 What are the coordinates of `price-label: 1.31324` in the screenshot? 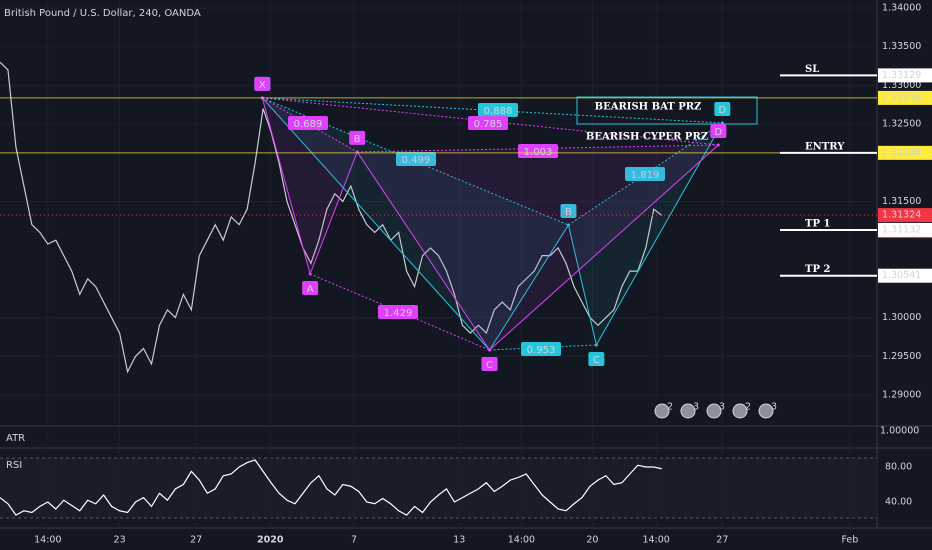 It's located at (901, 215).